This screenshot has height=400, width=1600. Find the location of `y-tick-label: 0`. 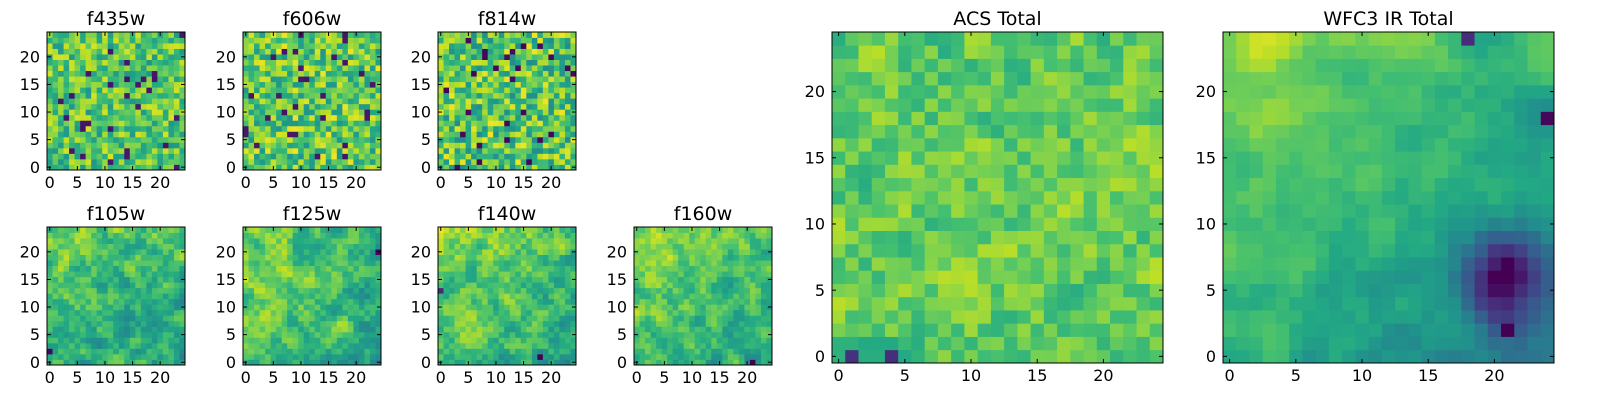

y-tick-label: 0 is located at coordinates (231, 167).